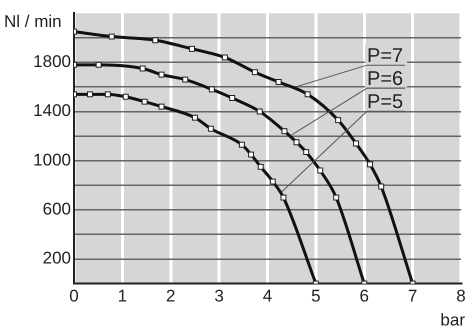  What do you see at coordinates (33, 22) in the screenshot?
I see `y-axis-title: Nl / min` at bounding box center [33, 22].